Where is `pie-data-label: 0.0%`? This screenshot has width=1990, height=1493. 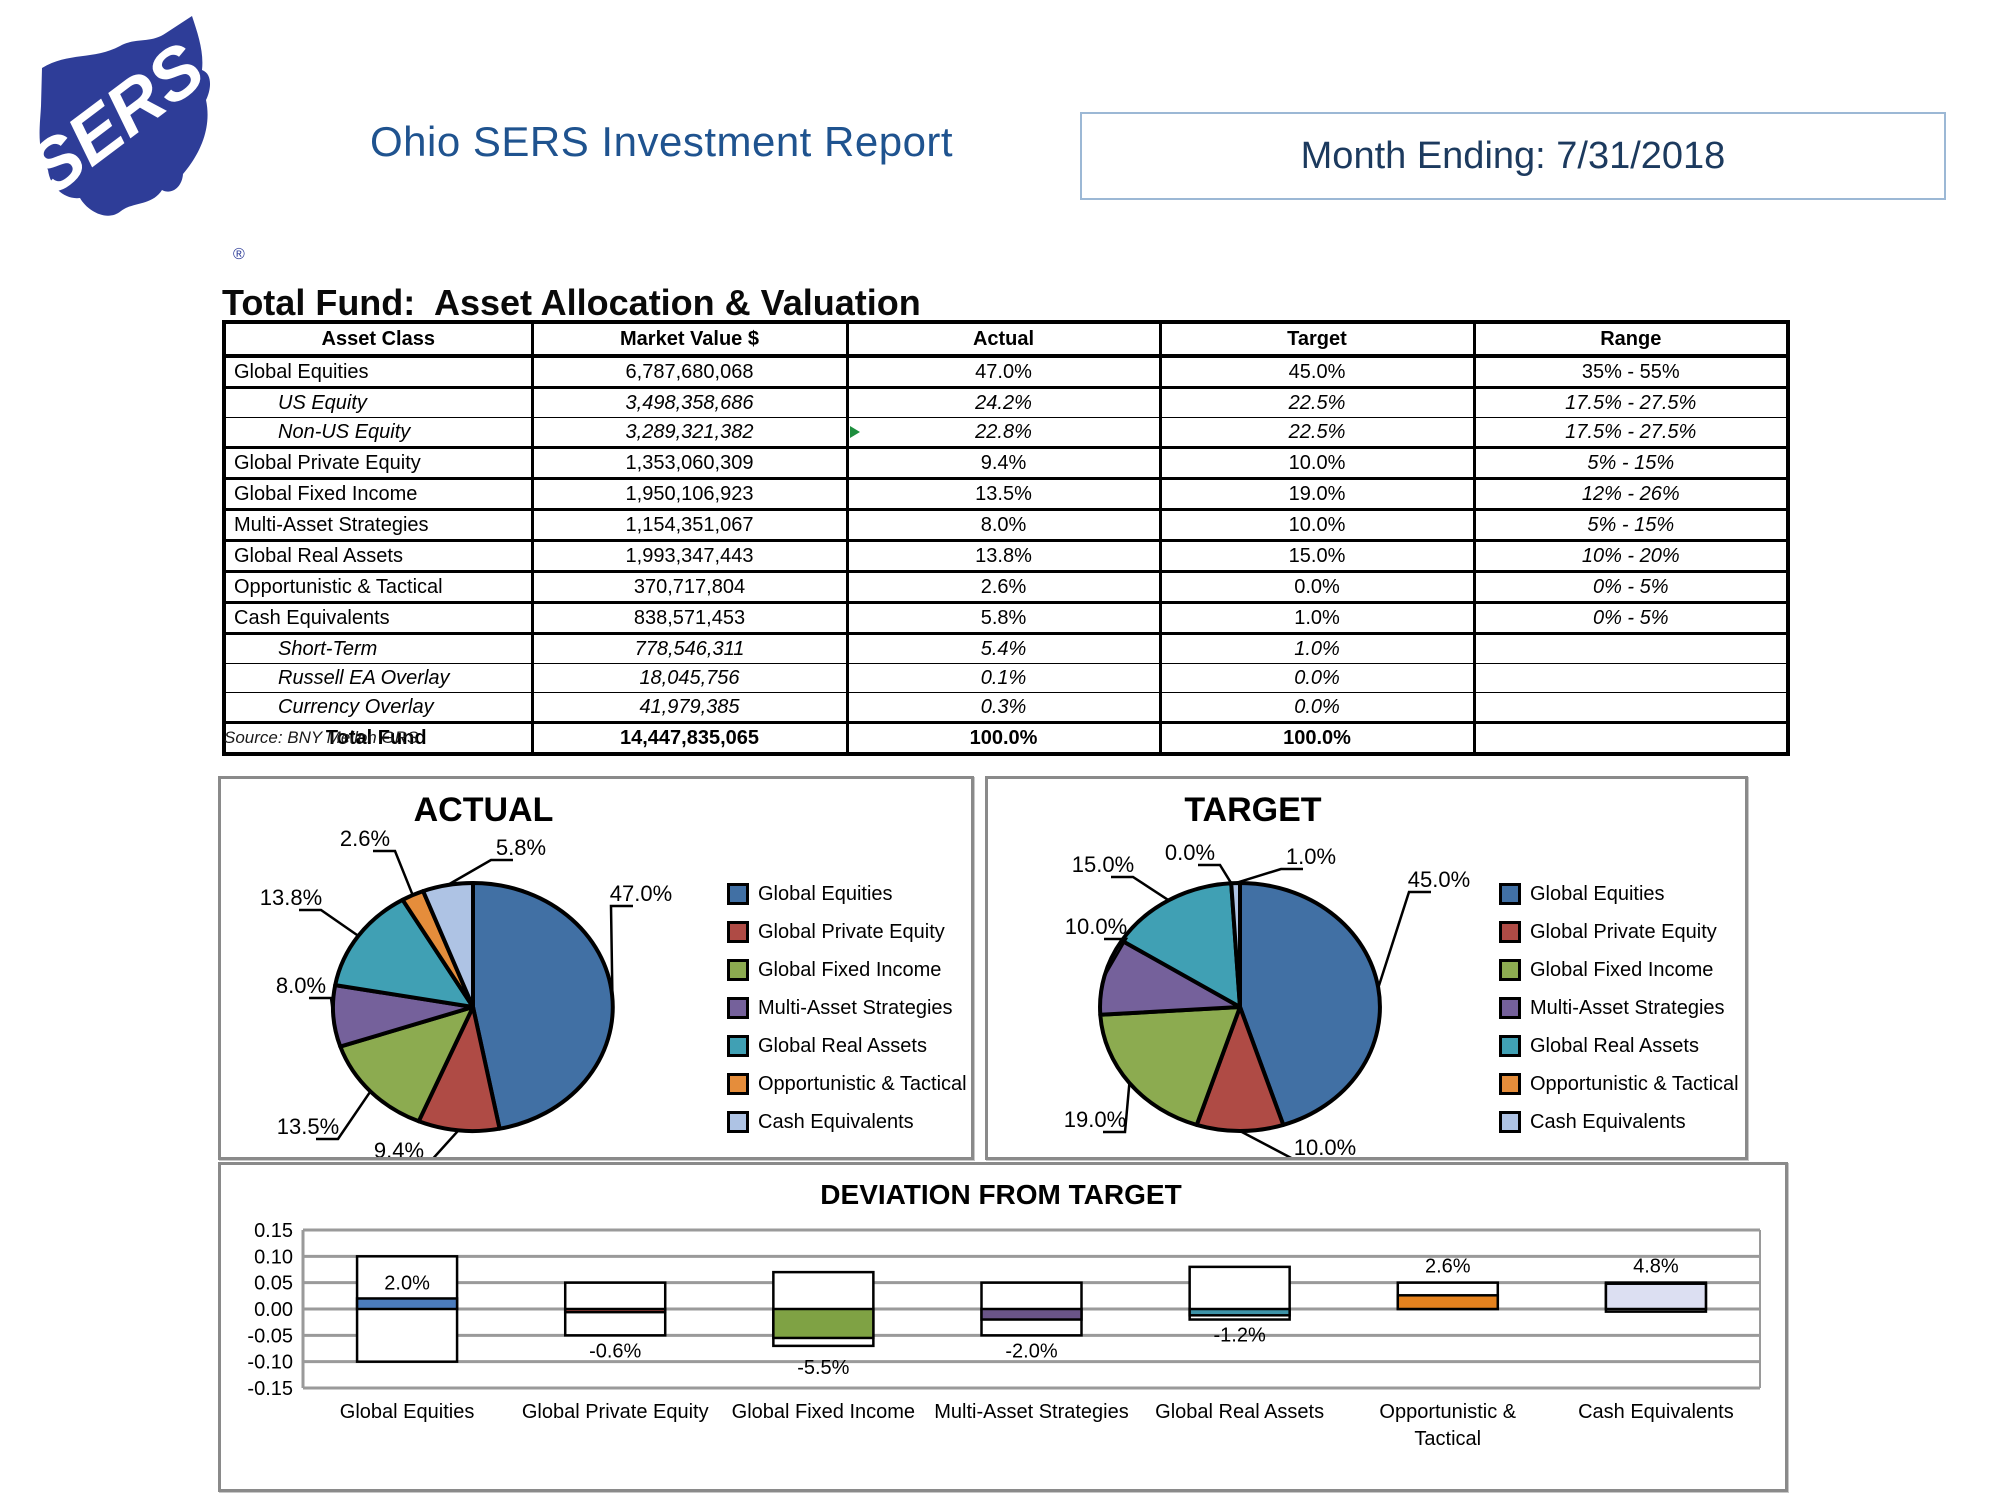
pie-data-label: 0.0% is located at coordinates (1190, 852).